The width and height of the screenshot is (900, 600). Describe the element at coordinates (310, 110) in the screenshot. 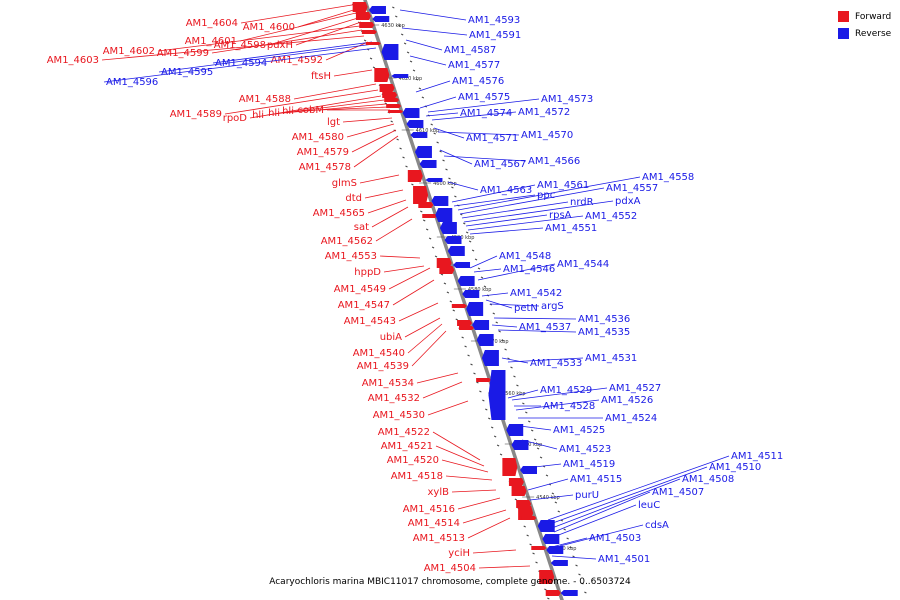

I see `forward-gene-label: cobM` at that location.